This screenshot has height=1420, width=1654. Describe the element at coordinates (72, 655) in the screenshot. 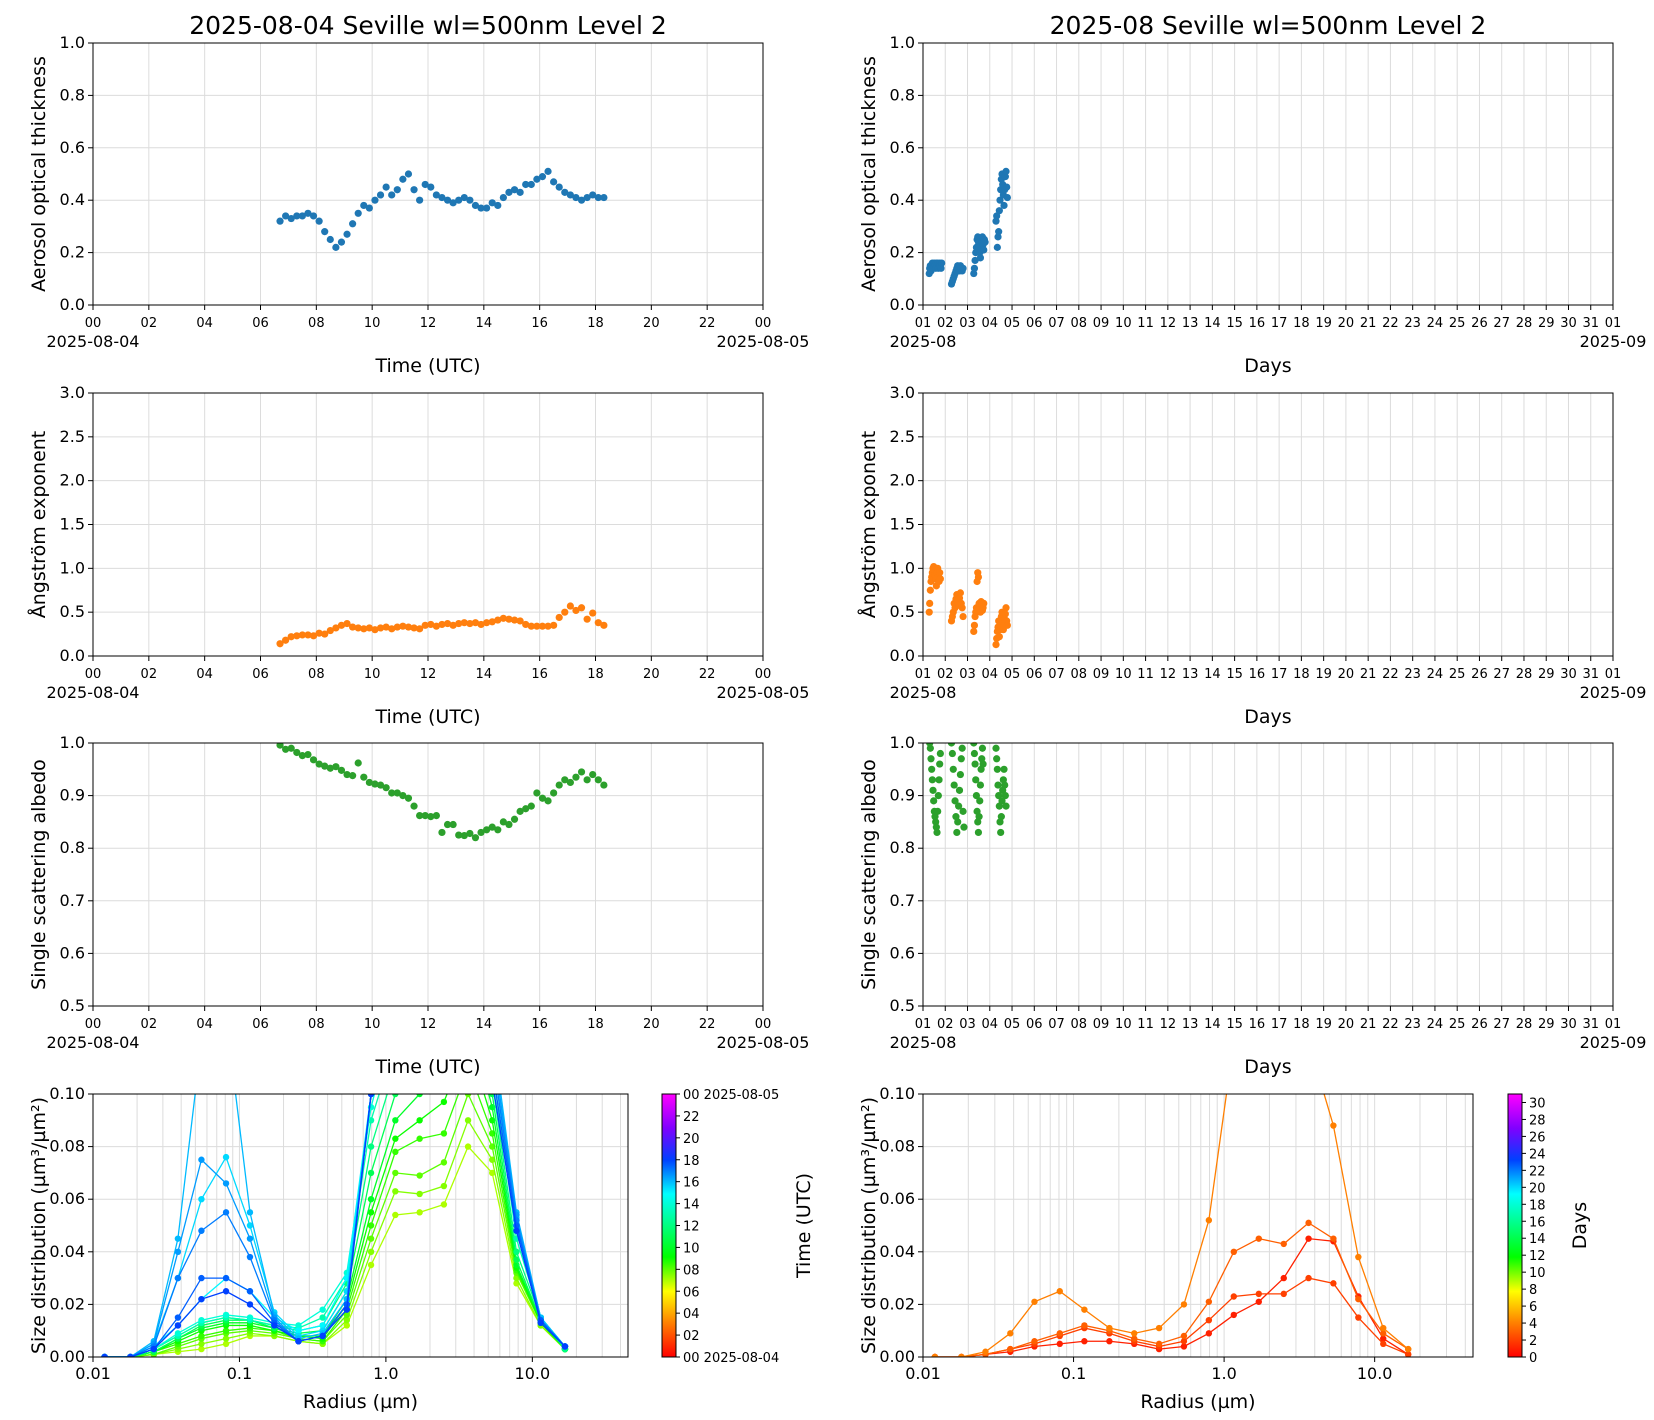

I see `y-tick-label: 0.0` at that location.